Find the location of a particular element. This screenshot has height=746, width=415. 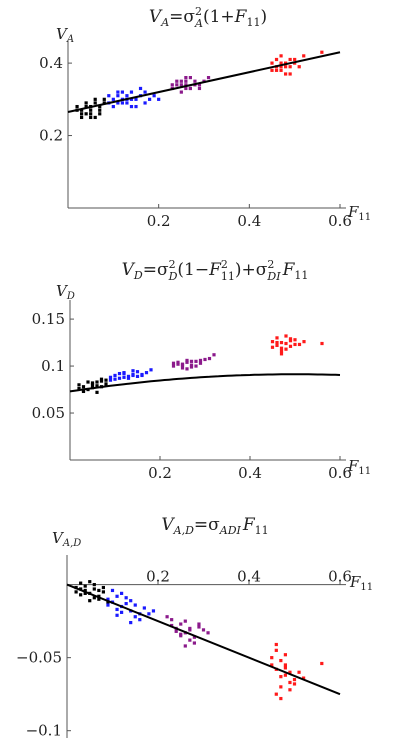

y-tick-label: 0.2 is located at coordinates (51, 136).